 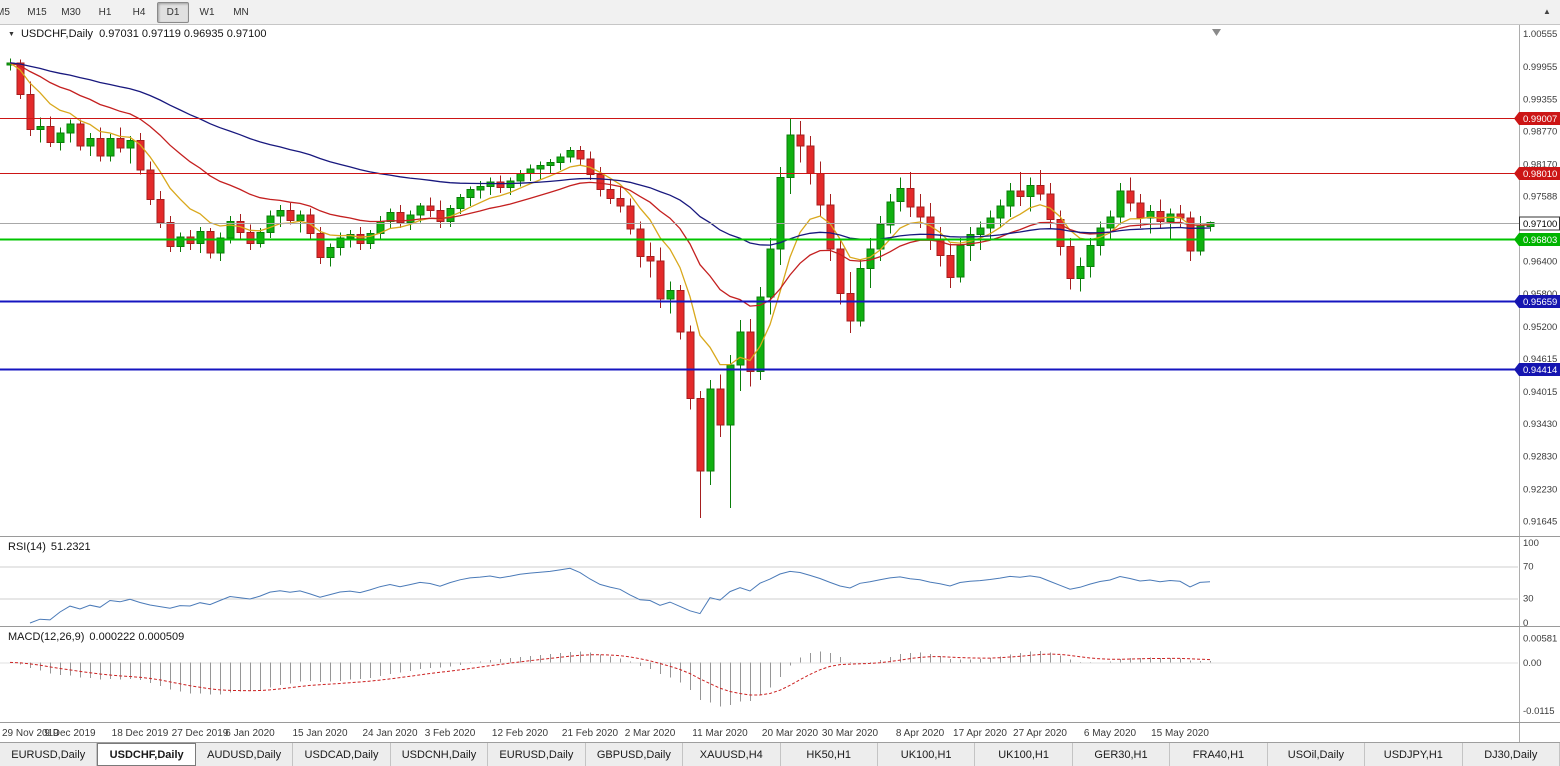 What do you see at coordinates (1532, 663) in the screenshot?
I see `macd-tick-label: 0.00` at bounding box center [1532, 663].